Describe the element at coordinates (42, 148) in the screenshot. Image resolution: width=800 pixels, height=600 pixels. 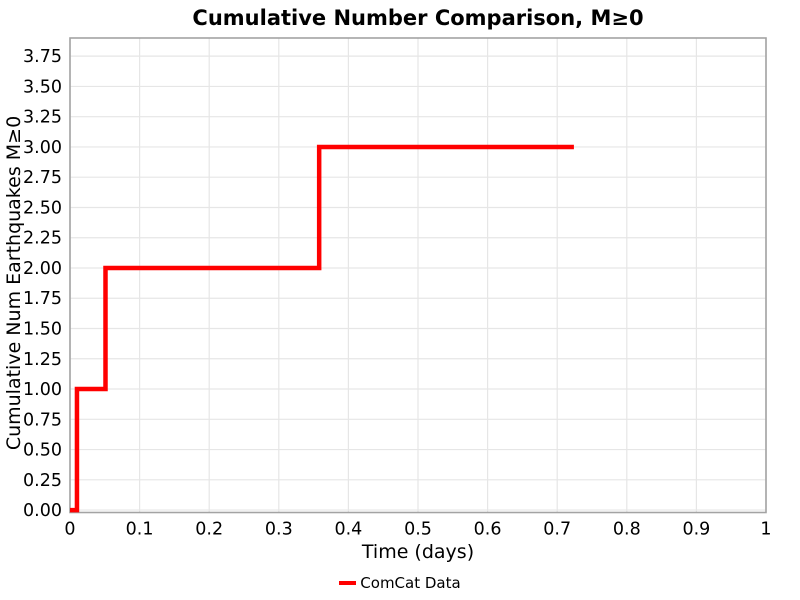
I see `y-tick-label: 3.00` at that location.